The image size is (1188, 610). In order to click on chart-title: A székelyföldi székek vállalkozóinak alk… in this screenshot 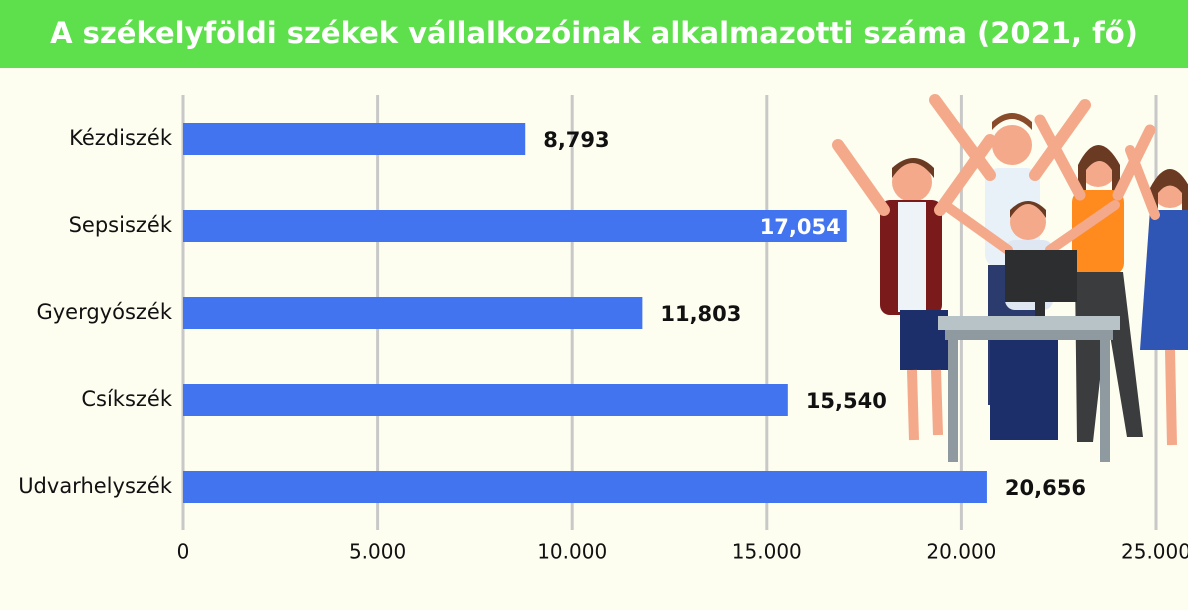, I will do `click(594, 33)`.